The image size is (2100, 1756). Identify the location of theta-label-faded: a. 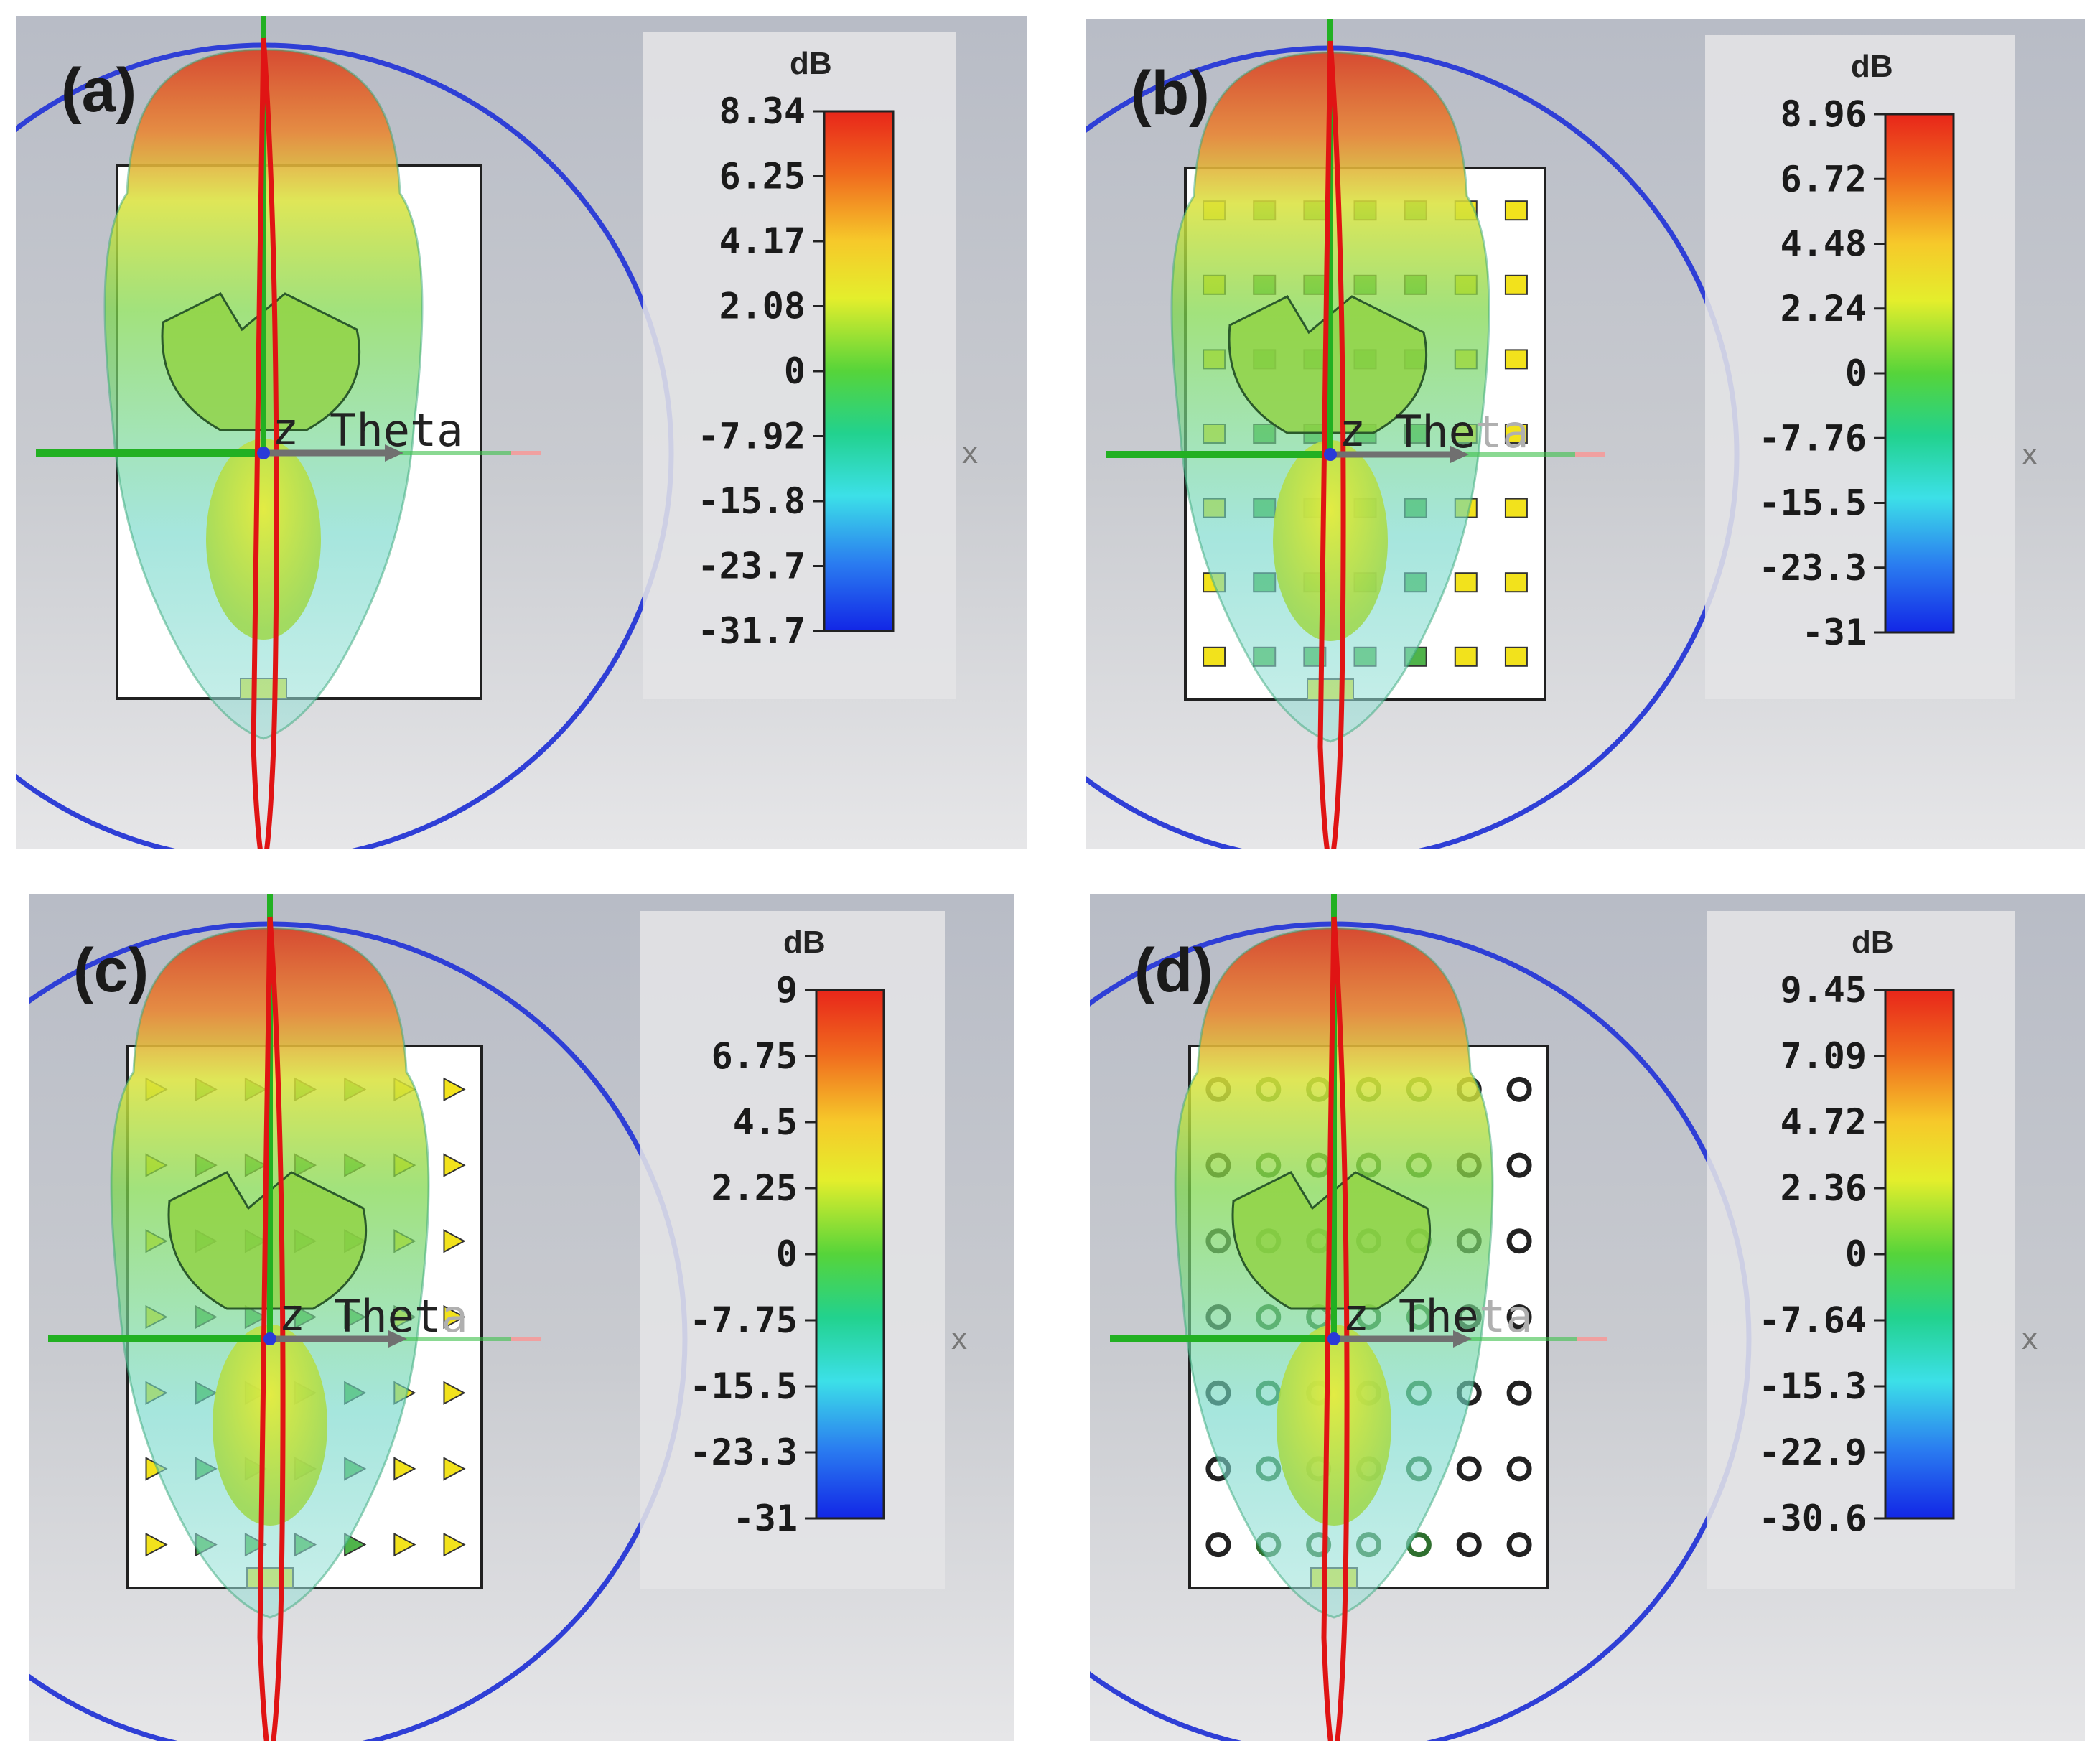
(454, 1316).